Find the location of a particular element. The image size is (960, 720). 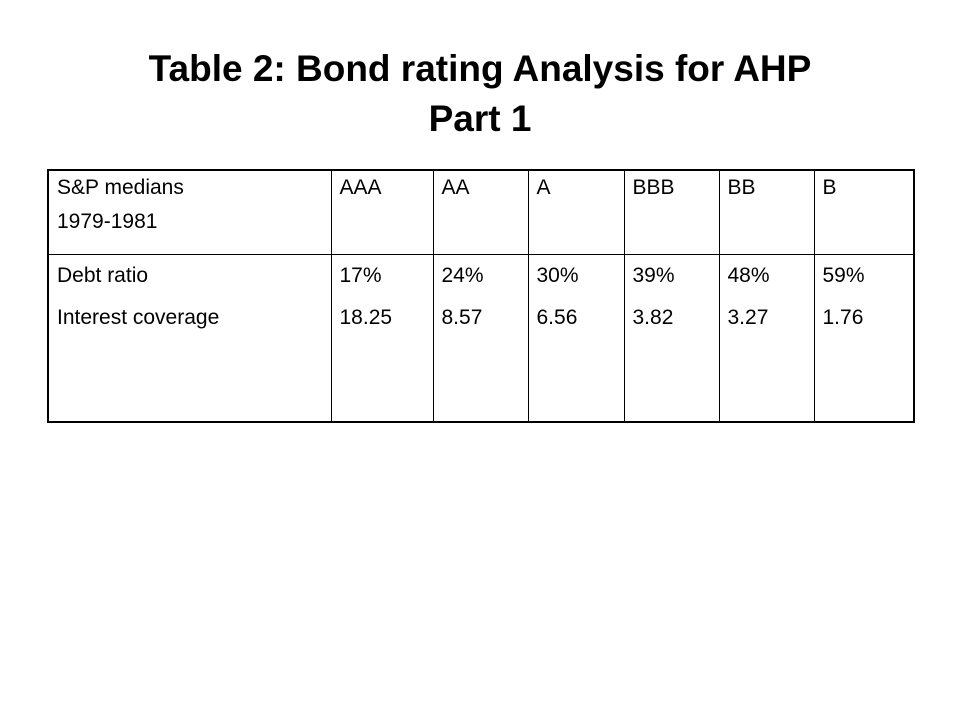

interest-coverage-value: 8.57 is located at coordinates (462, 317).